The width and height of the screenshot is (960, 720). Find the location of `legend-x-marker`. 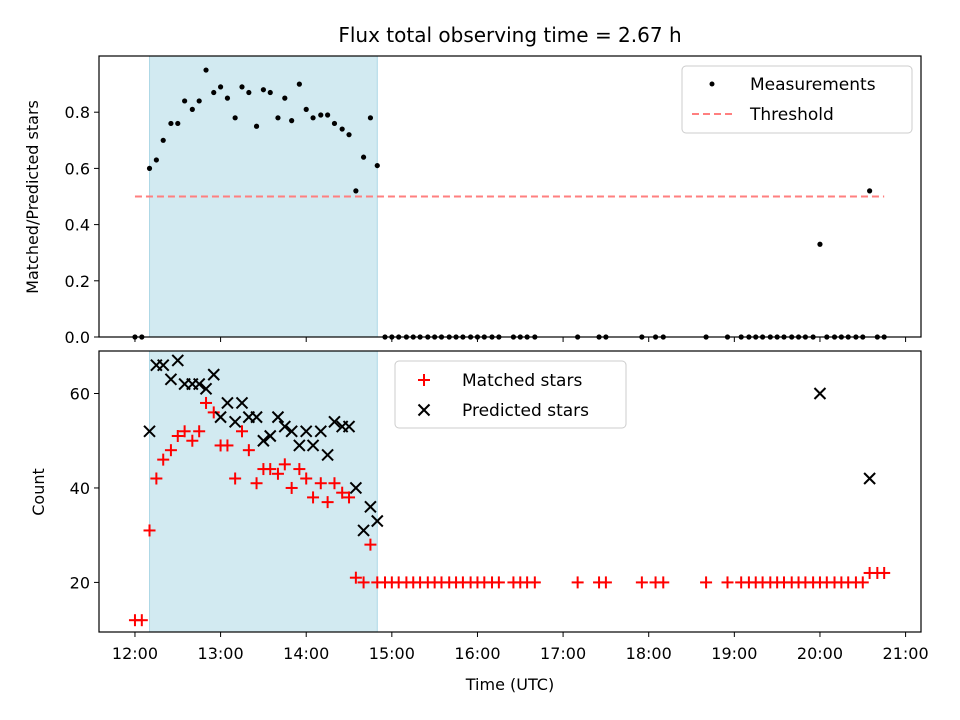

legend-x-marker is located at coordinates (424, 410).